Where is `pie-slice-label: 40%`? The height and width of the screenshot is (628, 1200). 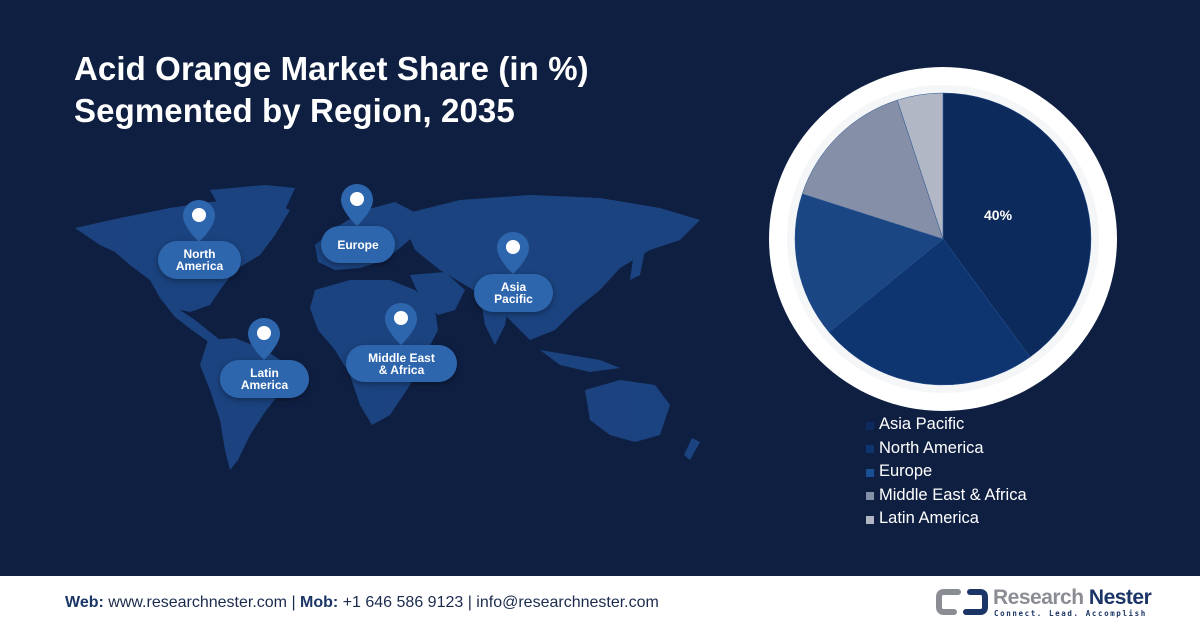
pie-slice-label: 40% is located at coordinates (998, 215).